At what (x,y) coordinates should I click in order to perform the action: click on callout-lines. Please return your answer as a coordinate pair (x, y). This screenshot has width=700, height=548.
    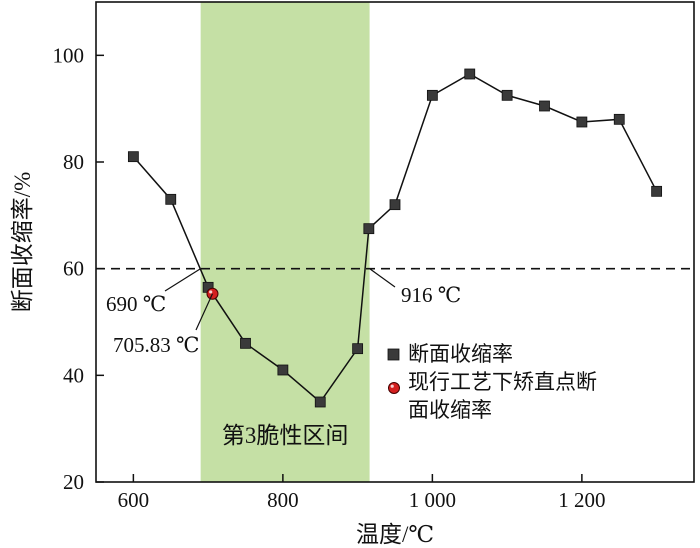
    Looking at the image, I should click on (280, 299).